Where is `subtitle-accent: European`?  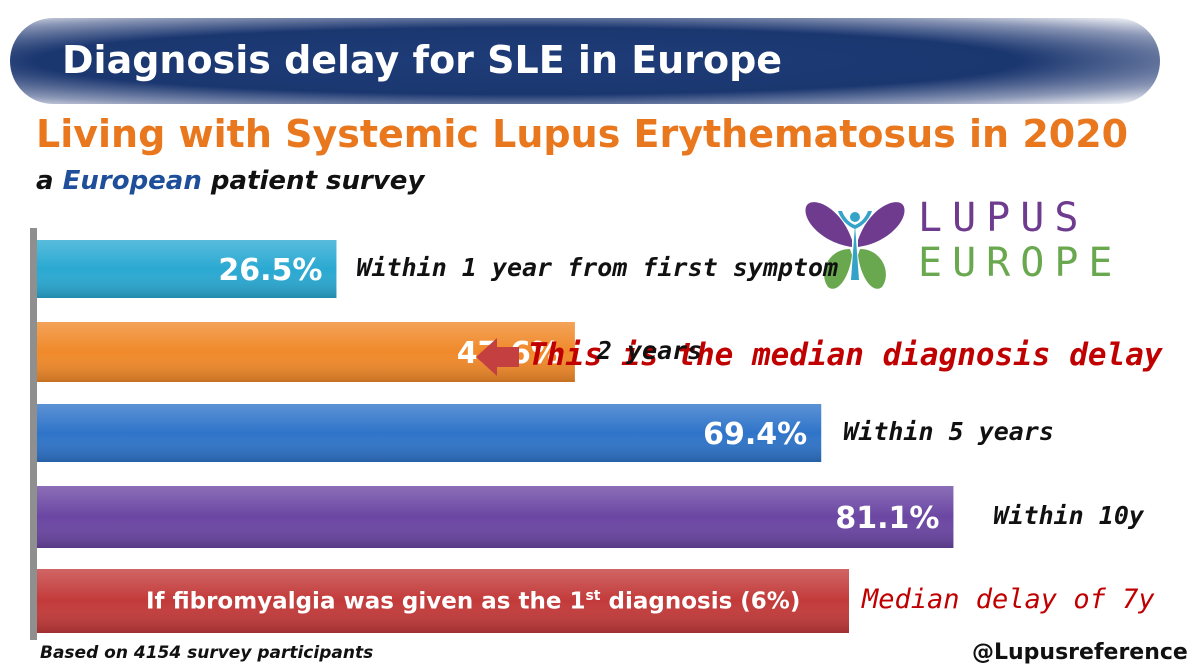 subtitle-accent: European is located at coordinates (132, 181).